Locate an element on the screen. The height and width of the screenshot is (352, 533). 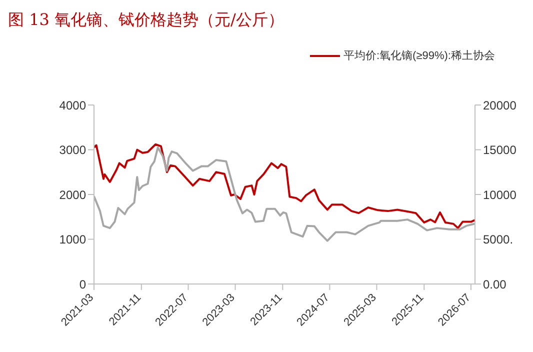
y2-tick-label: 15000 is located at coordinates (500, 150).